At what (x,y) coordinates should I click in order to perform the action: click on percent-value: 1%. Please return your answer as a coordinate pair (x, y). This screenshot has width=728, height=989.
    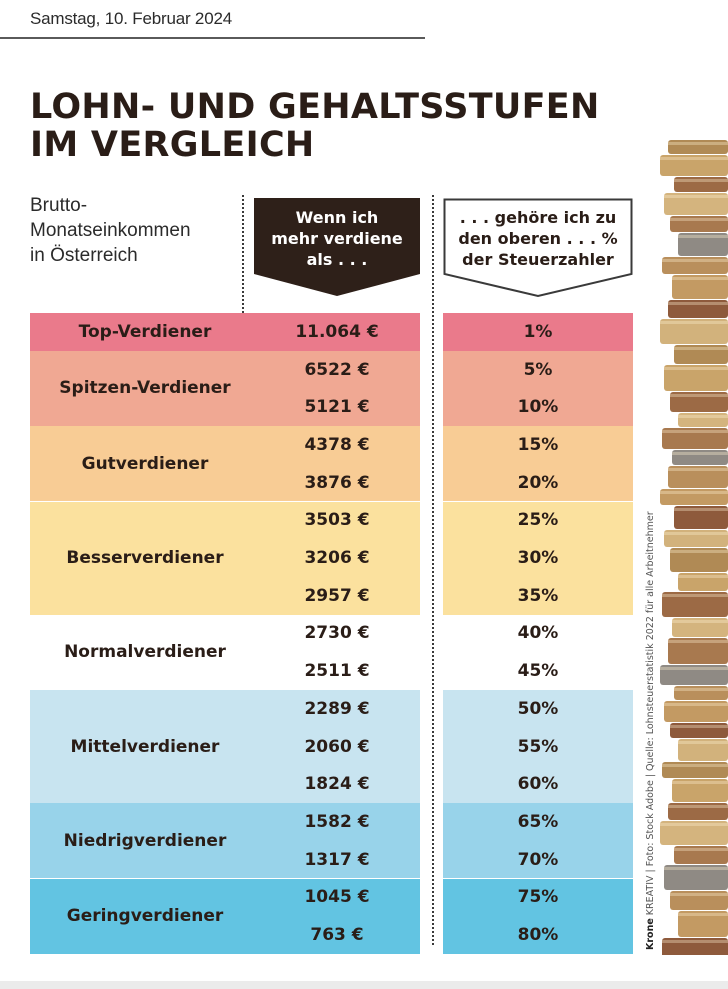
    Looking at the image, I should click on (538, 331).